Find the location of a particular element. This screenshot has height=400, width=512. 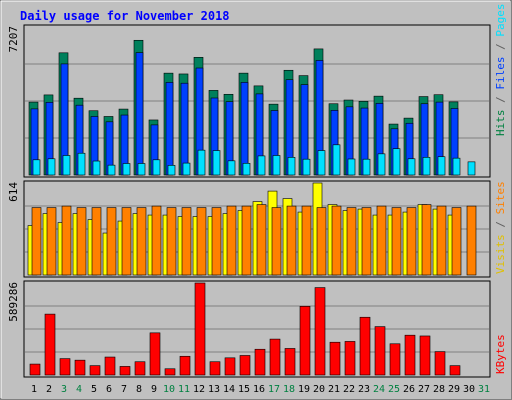

day-label: 3 is located at coordinates (64, 389).